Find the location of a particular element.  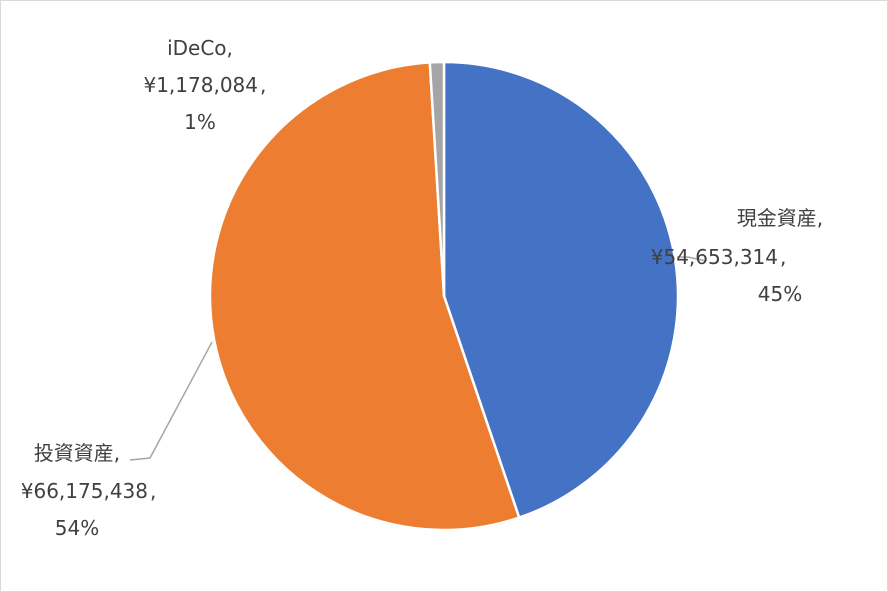

data-label-invest: 投資資産, ¥66,175,438 , 54% is located at coordinates (89, 490).